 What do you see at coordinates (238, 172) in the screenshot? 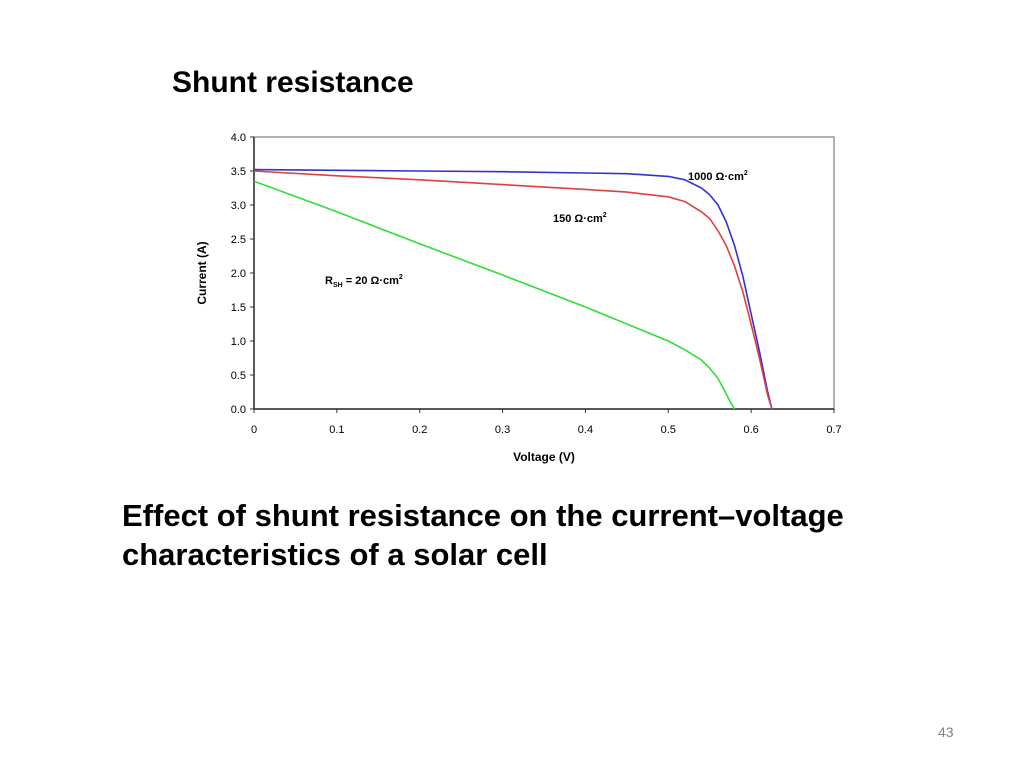
I see `y-tick-label: 3.5` at bounding box center [238, 172].